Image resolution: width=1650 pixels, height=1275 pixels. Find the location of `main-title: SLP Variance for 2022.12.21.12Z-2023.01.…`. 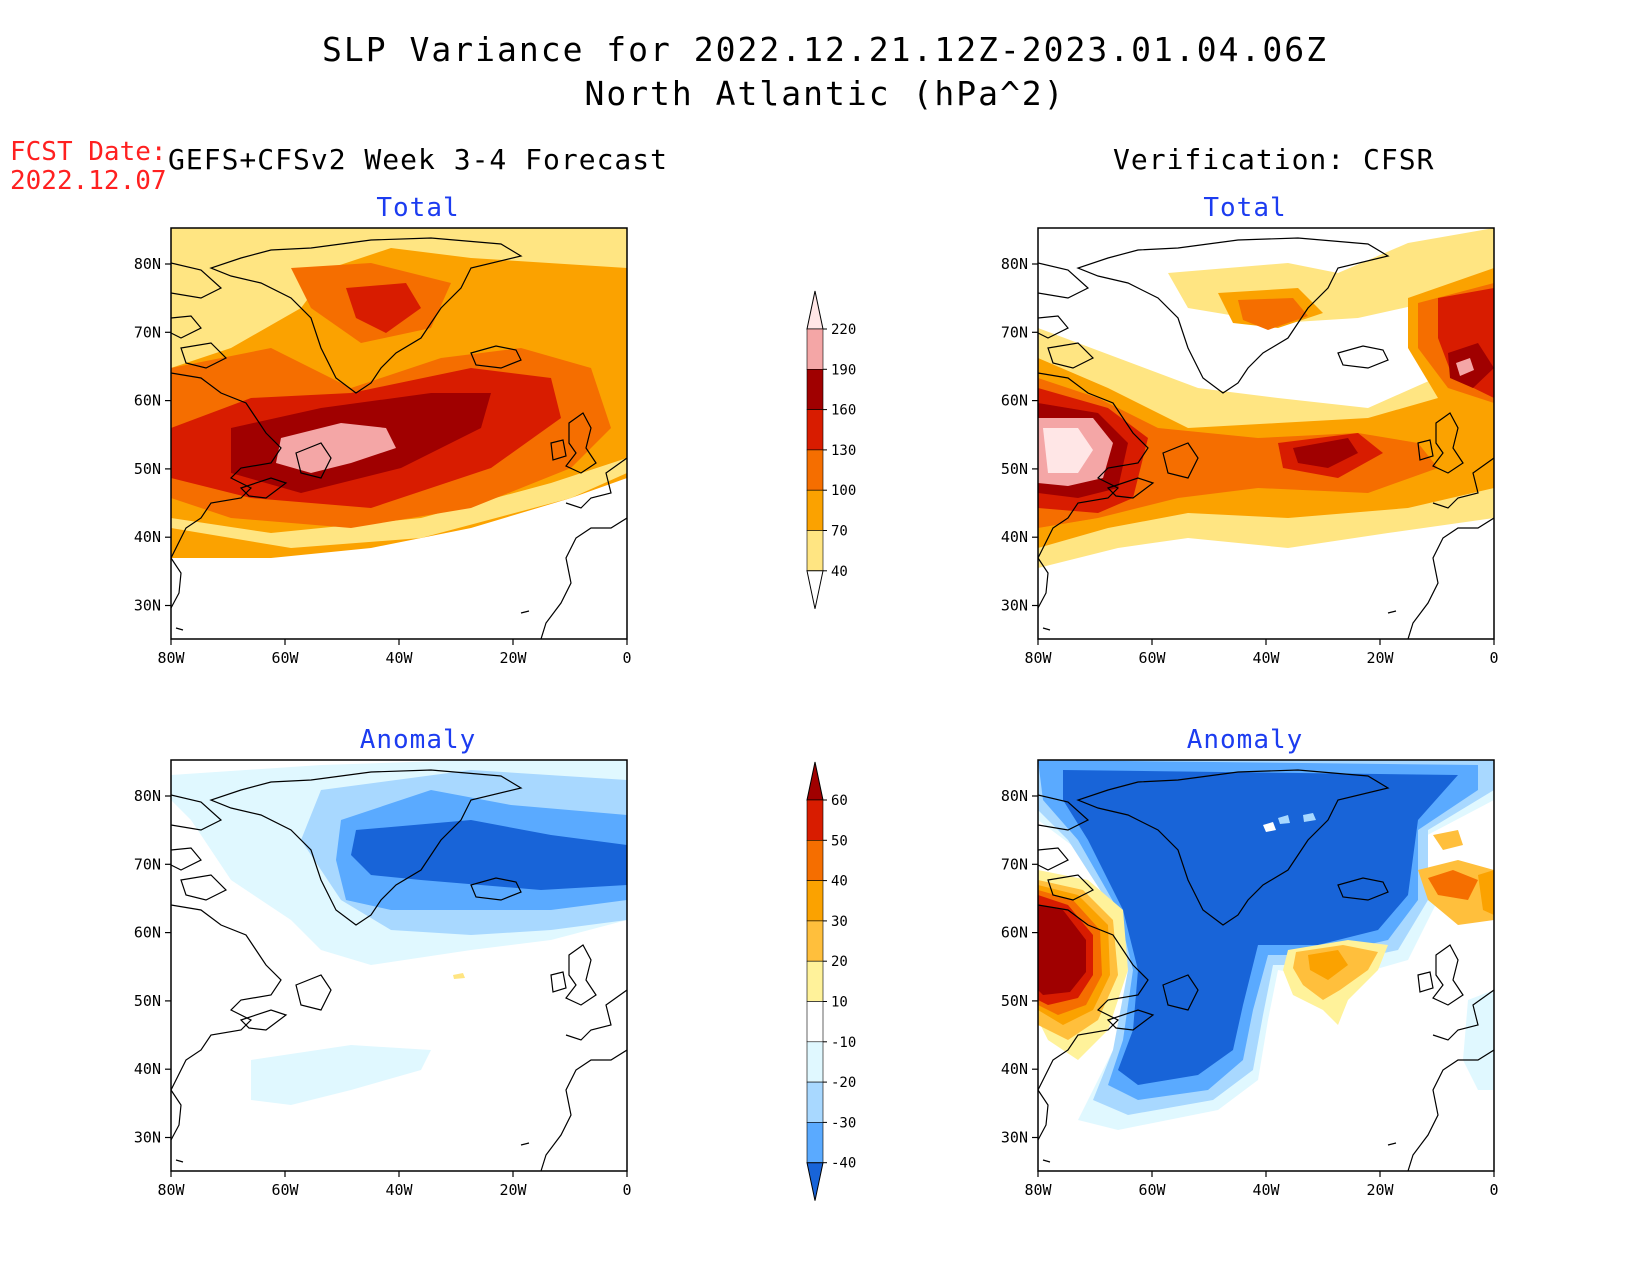

main-title: SLP Variance for 2022.12.21.12Z-2023.01.… is located at coordinates (825, 49).